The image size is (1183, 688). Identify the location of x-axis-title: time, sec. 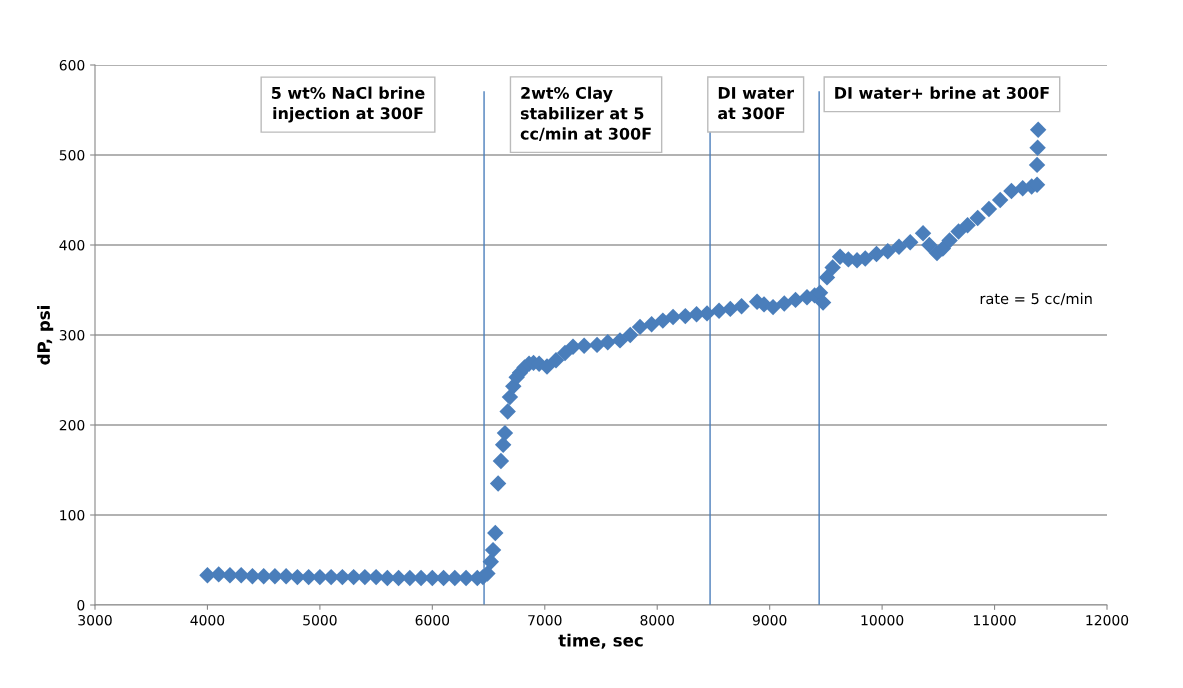
(600, 641).